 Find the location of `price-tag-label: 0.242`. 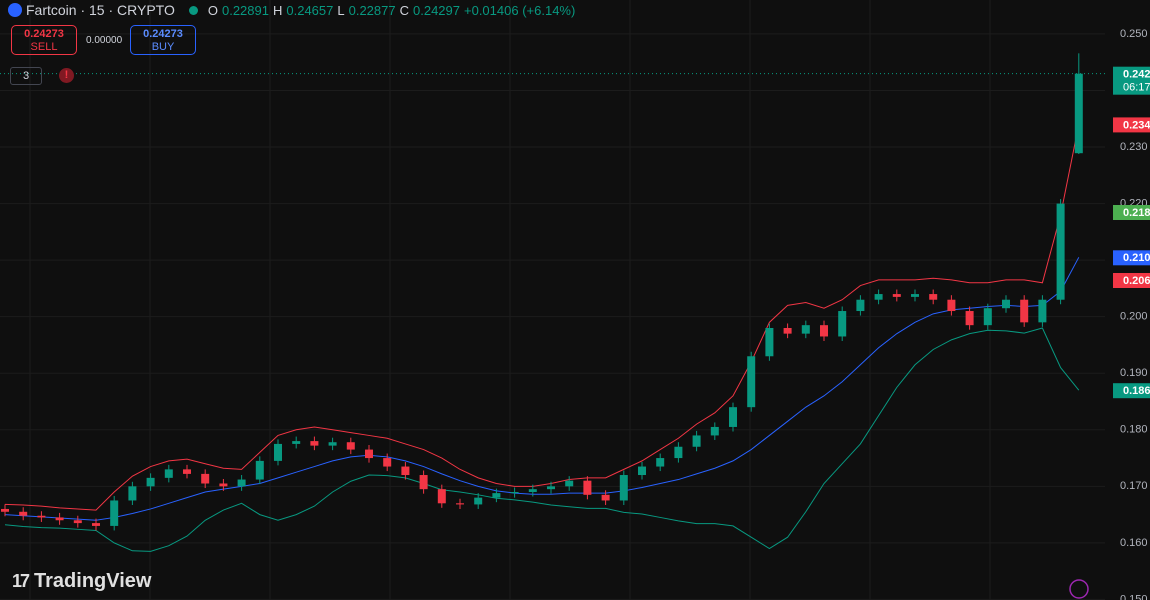

price-tag-label: 0.242 is located at coordinates (1136, 75).